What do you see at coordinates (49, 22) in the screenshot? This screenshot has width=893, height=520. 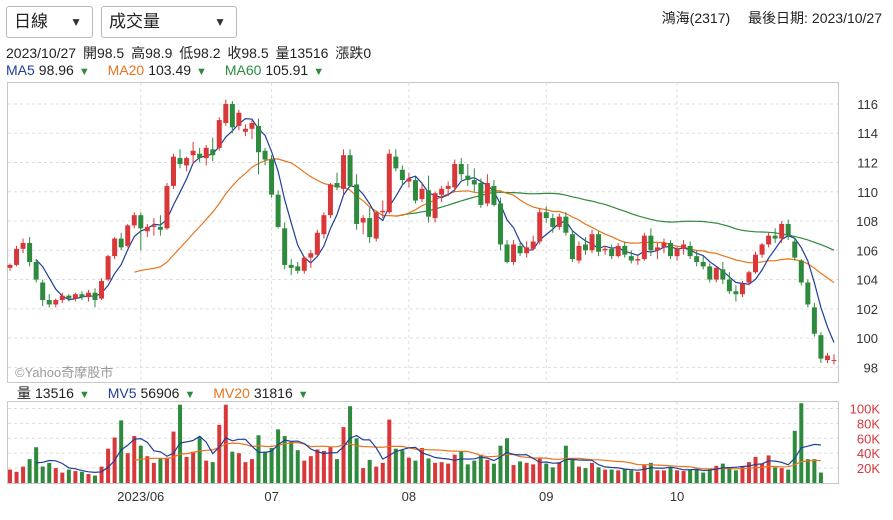 I see `period-select: 日線 ▼` at bounding box center [49, 22].